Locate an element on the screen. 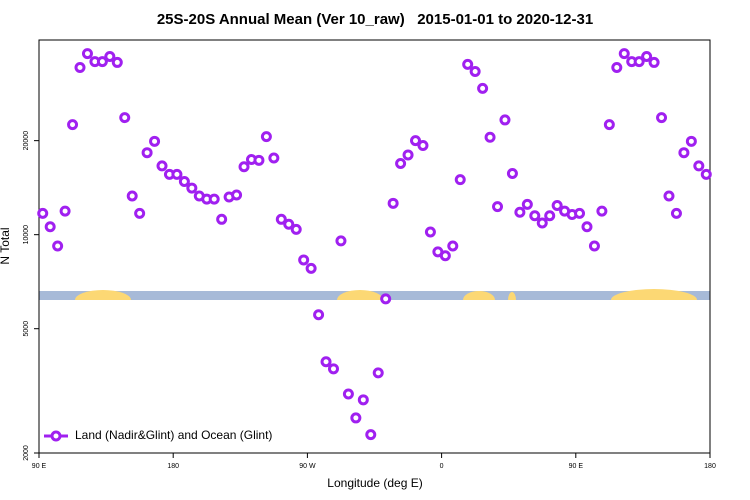 The height and width of the screenshot is (500, 750). map-strip is located at coordinates (375, 300).